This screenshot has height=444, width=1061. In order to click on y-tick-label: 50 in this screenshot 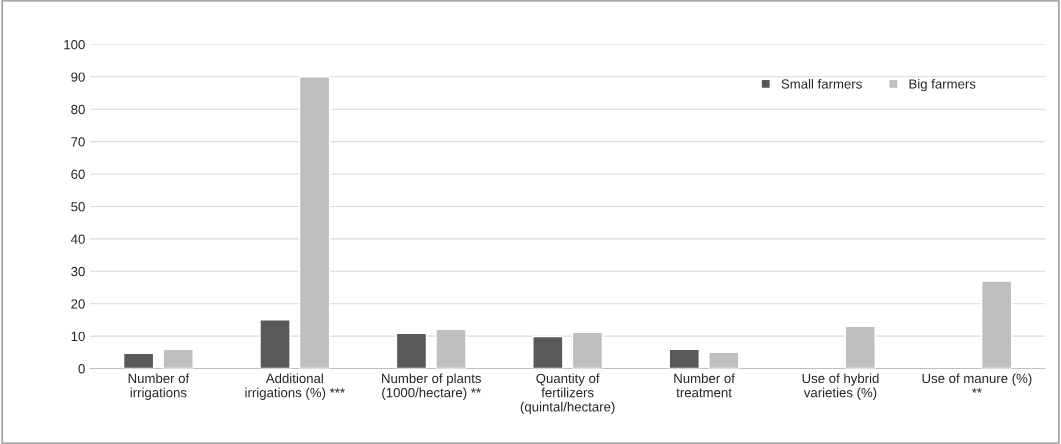, I will do `click(78, 207)`.